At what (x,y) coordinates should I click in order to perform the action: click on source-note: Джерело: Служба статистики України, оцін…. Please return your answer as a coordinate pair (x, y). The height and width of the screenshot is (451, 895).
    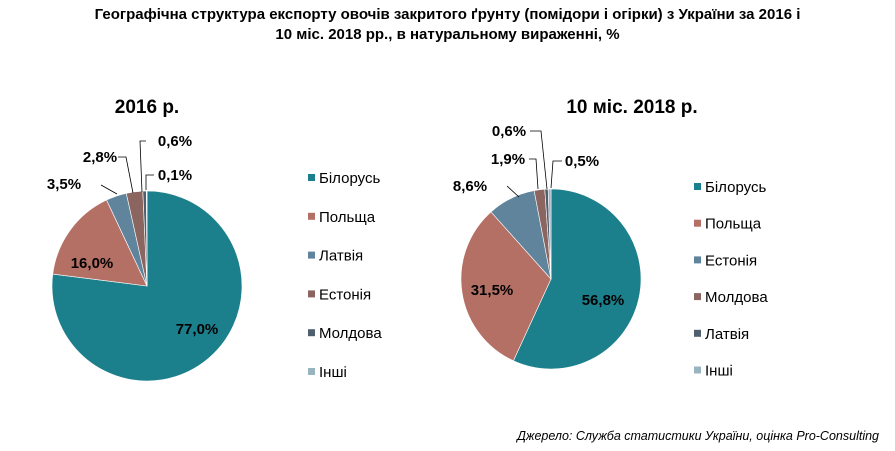
    Looking at the image, I should click on (698, 436).